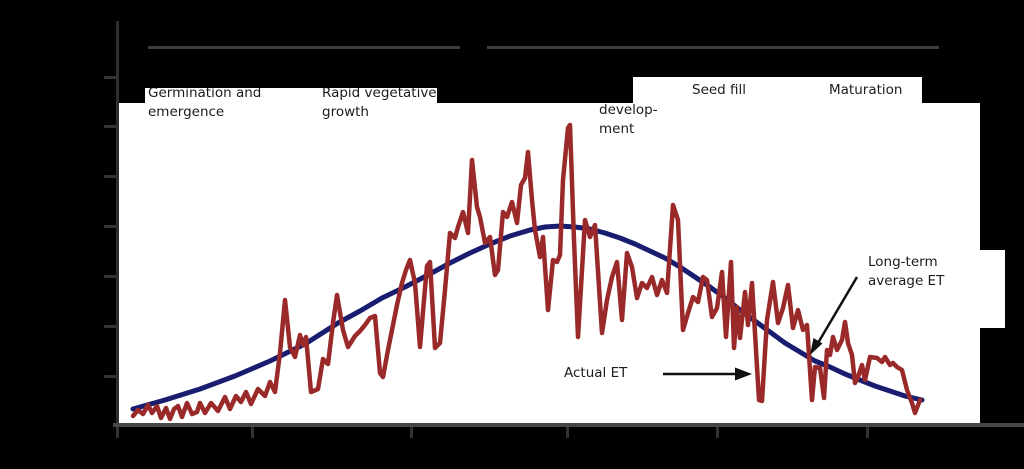 This screenshot has width=1024, height=469. I want to click on phase-label-development: develop-ment, so click(628, 120).